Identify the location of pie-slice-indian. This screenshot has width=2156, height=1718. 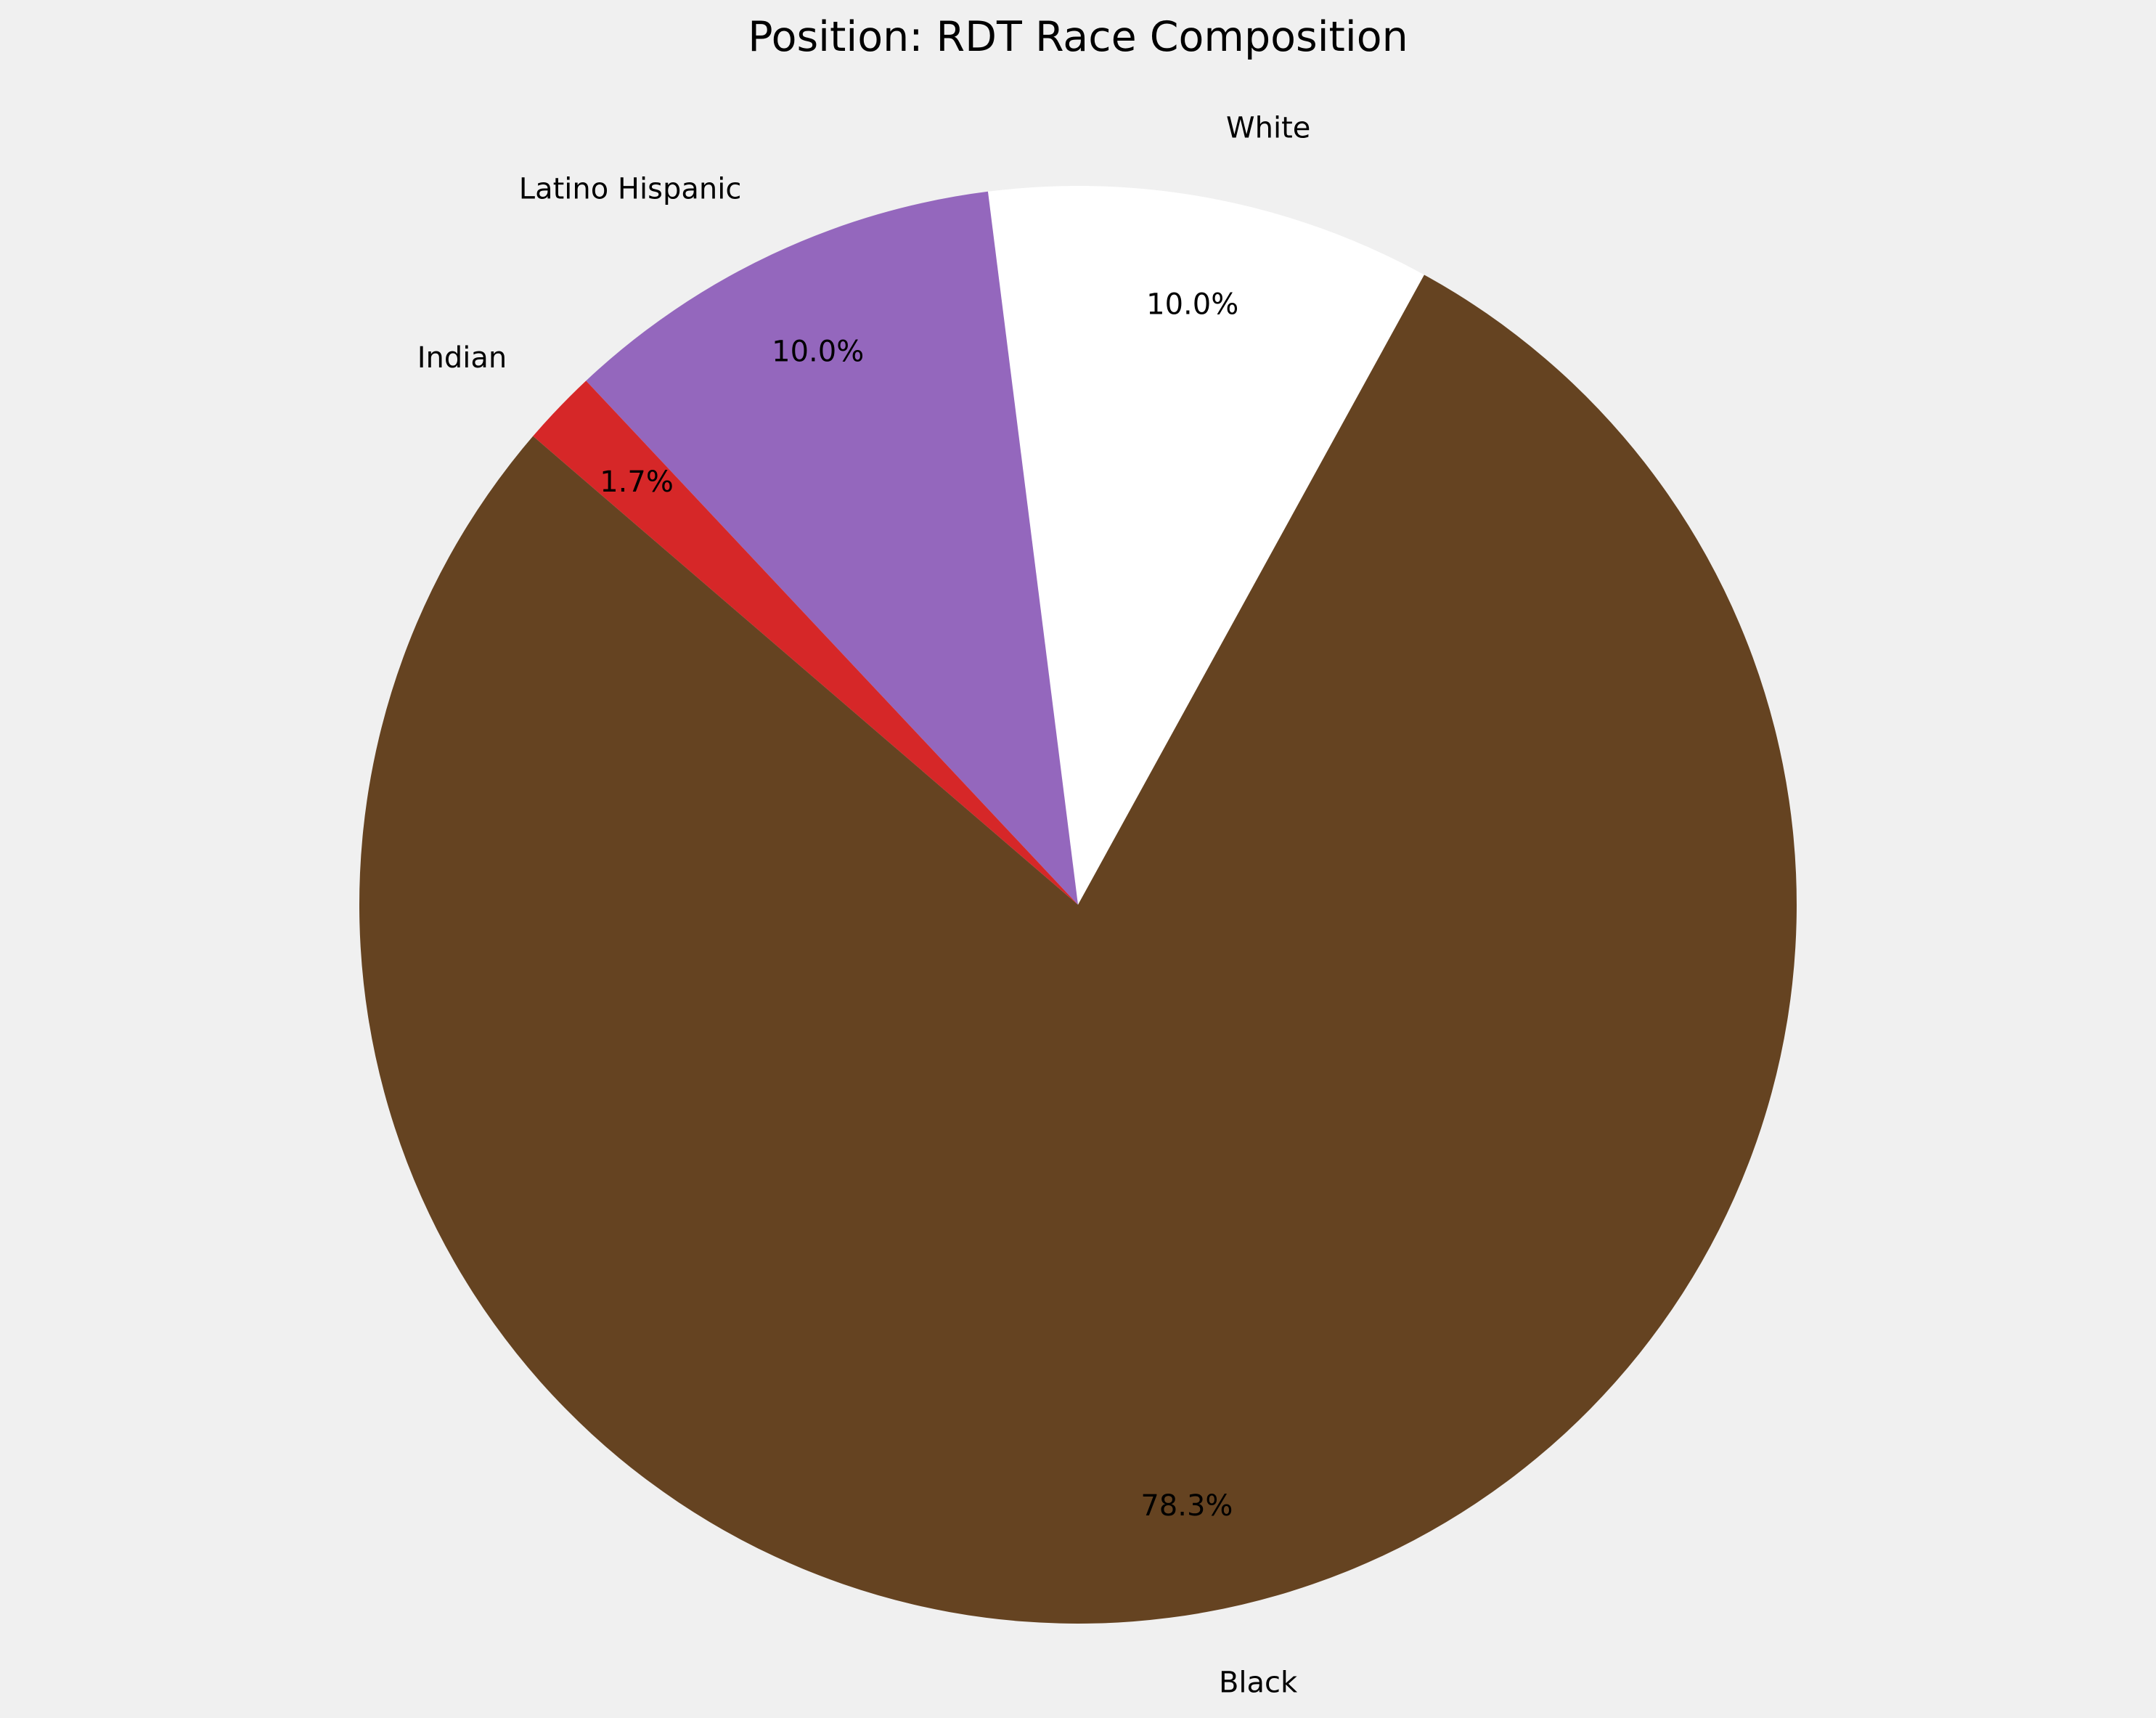
(806, 642).